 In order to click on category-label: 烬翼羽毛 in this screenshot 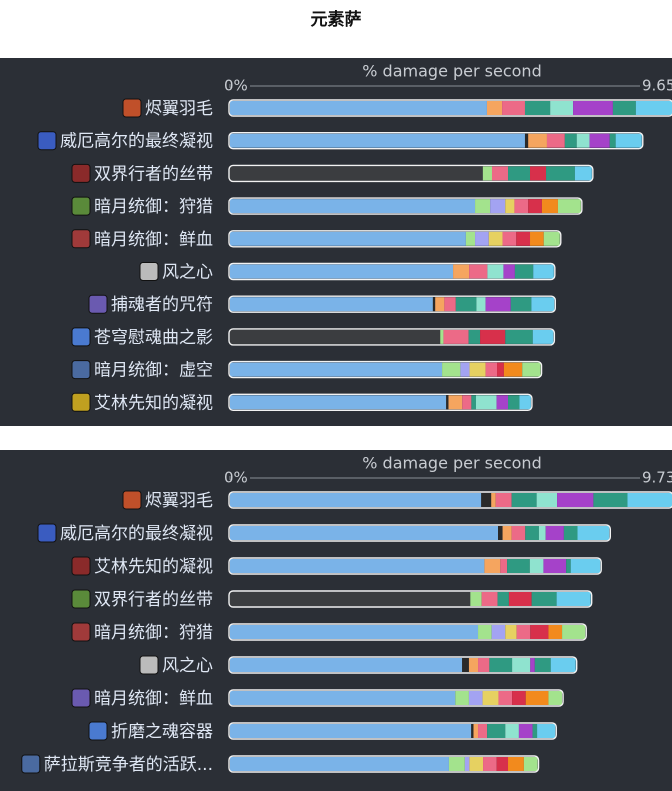, I will do `click(179, 501)`.